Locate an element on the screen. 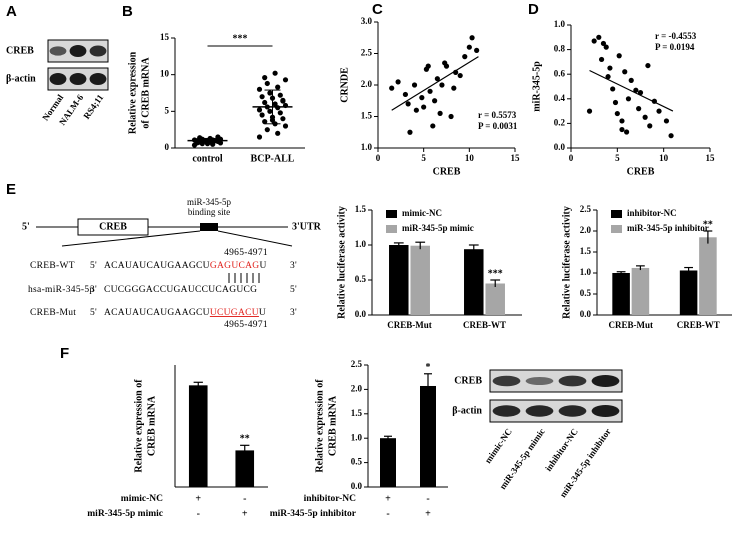  y-tick-label: 0.6 is located at coordinates (560, 73).